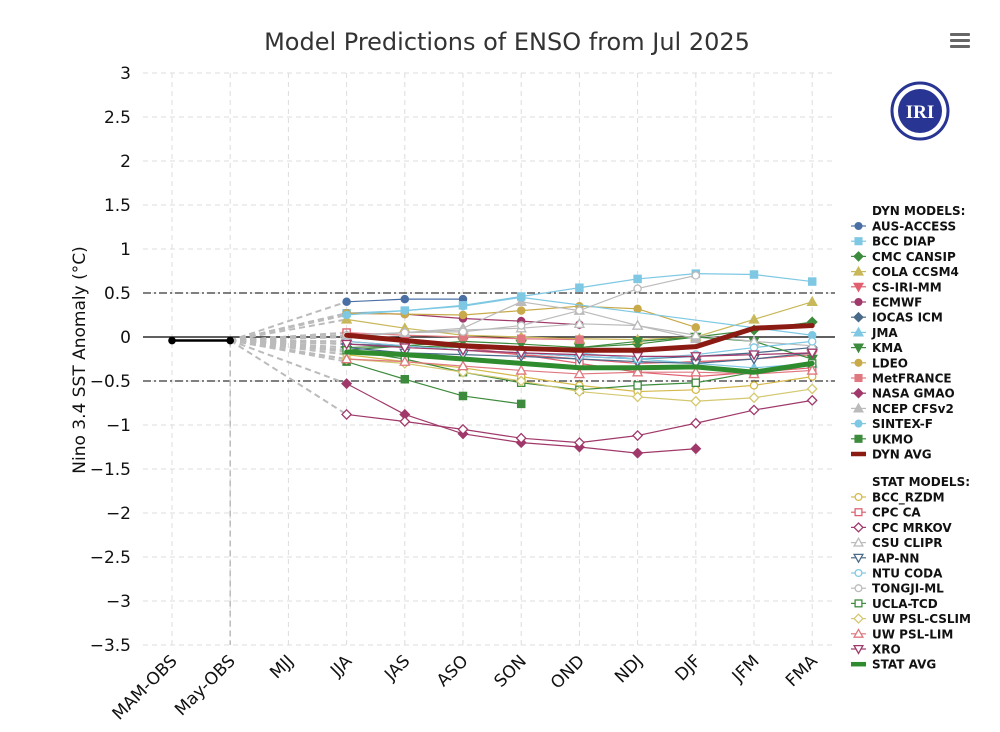 This screenshot has height=732, width=1000. I want to click on legend-item-ntu-coda: NTU CODA, so click(897, 574).